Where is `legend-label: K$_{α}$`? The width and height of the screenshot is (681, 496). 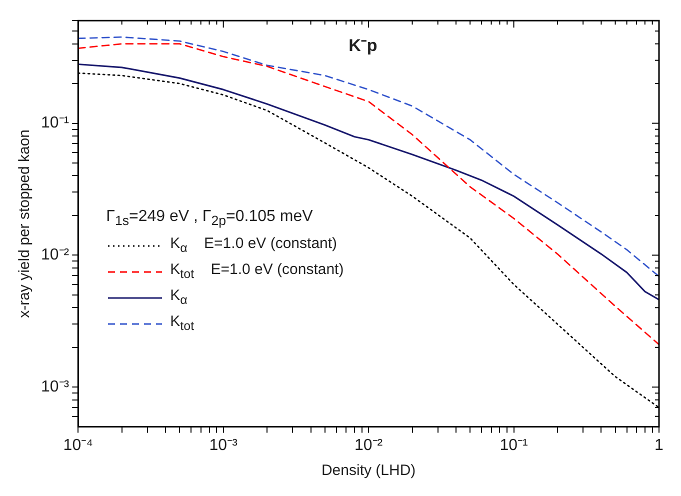 legend-label: K$_{α}$ is located at coordinates (179, 297).